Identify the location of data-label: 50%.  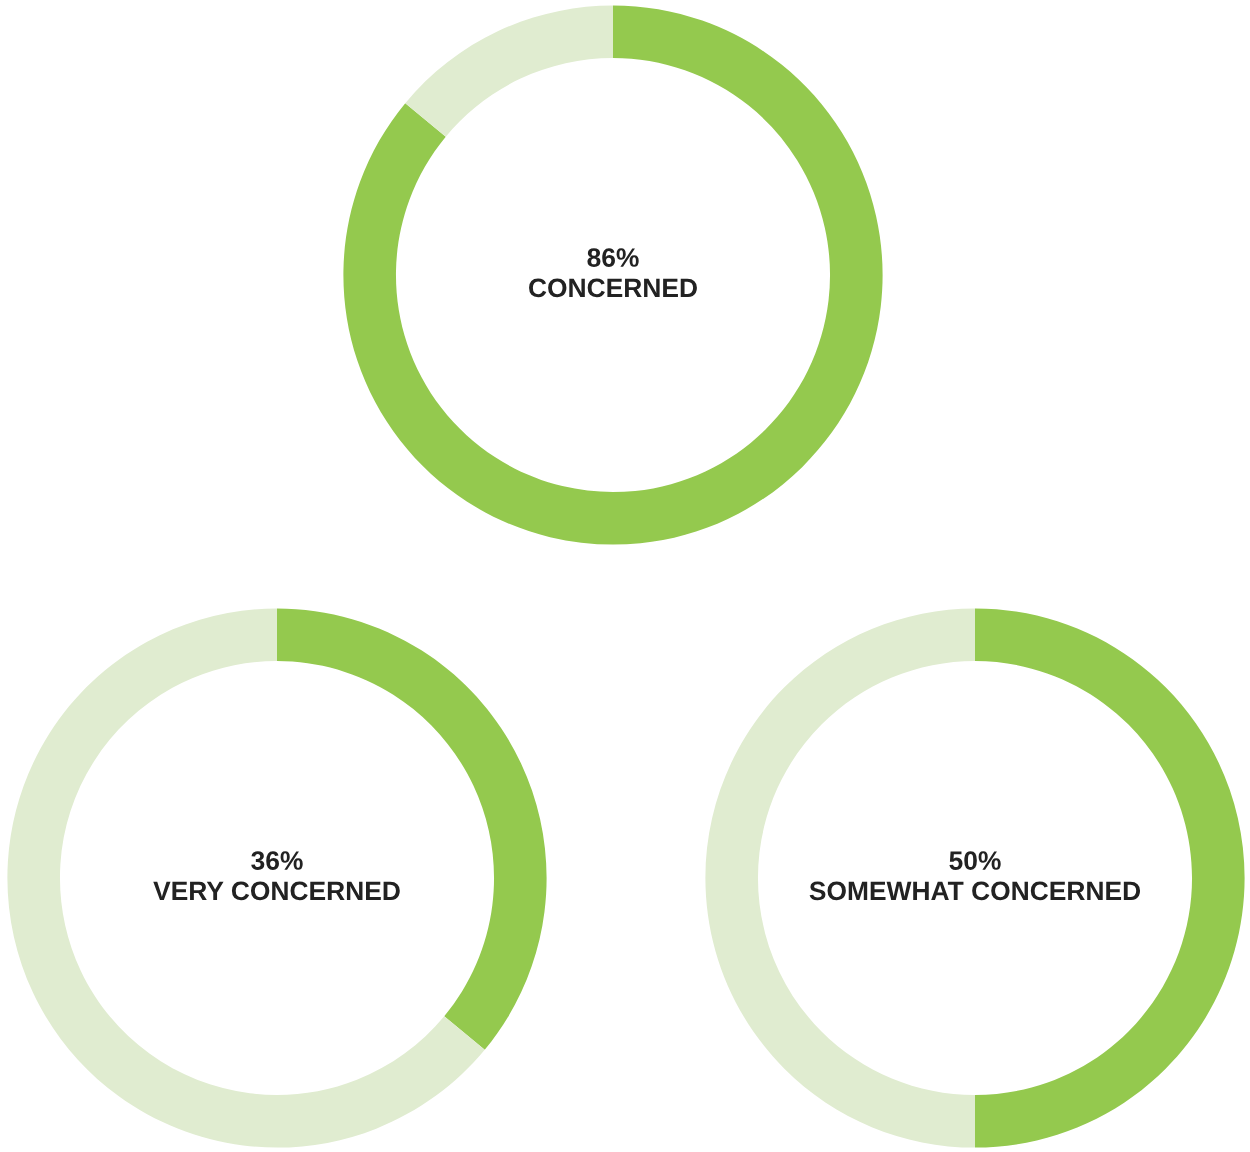
(975, 860).